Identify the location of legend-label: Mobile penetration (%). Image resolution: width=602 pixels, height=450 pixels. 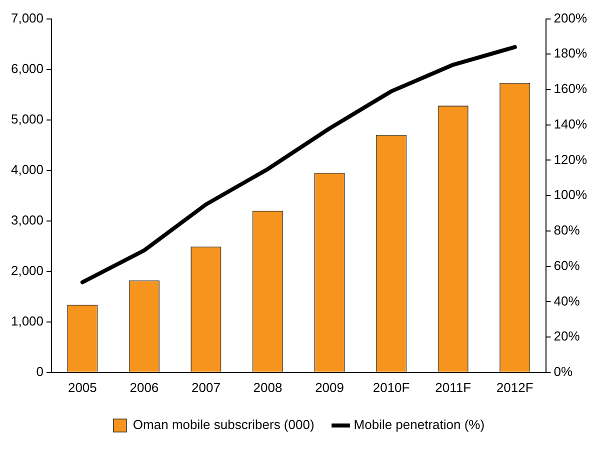
(419, 424).